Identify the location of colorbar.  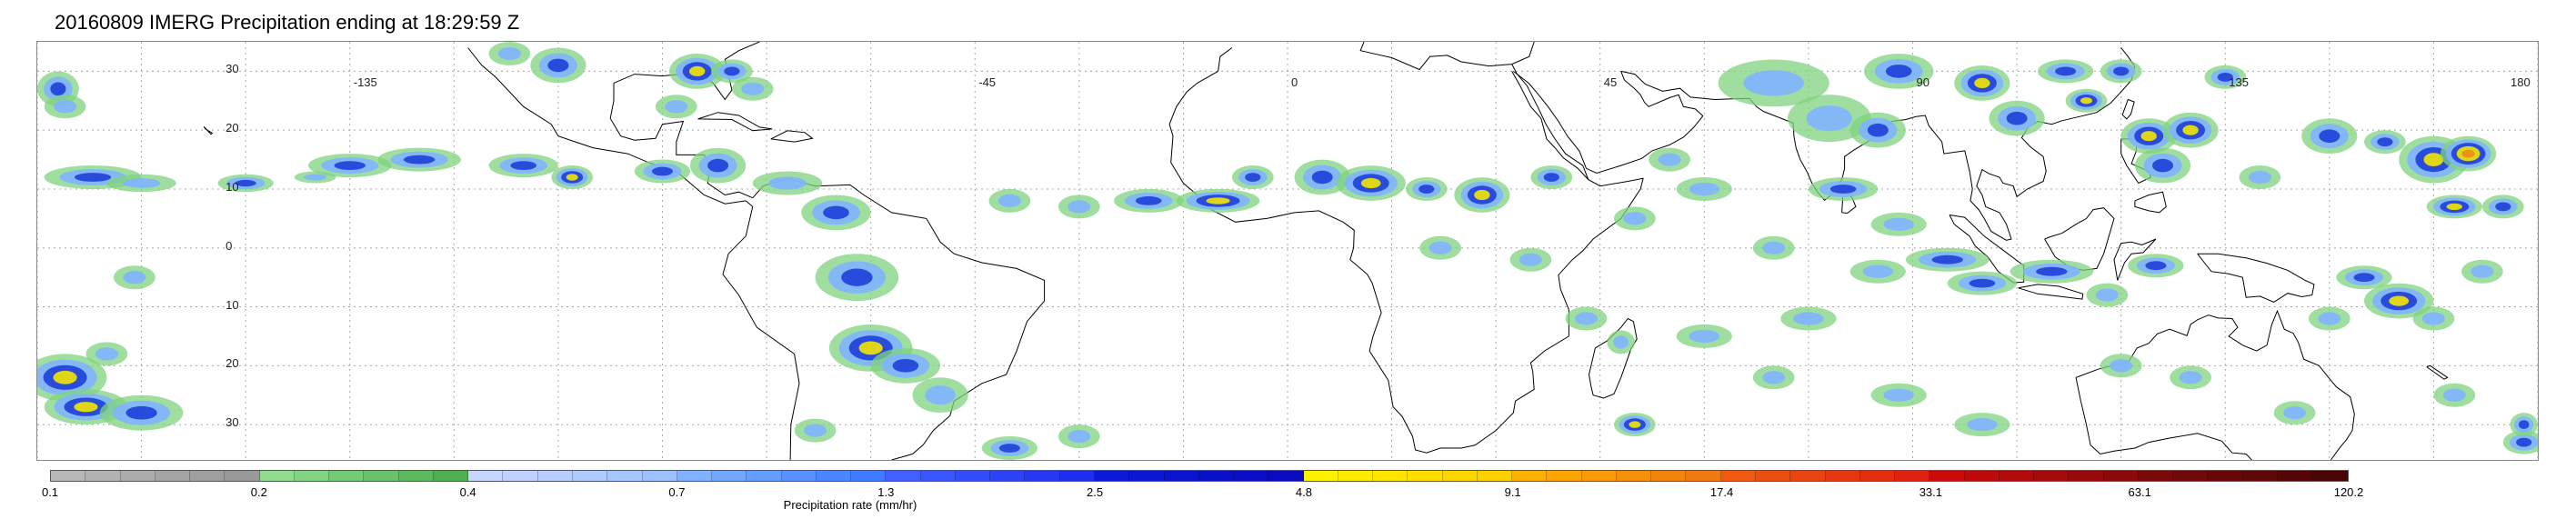
(1199, 476).